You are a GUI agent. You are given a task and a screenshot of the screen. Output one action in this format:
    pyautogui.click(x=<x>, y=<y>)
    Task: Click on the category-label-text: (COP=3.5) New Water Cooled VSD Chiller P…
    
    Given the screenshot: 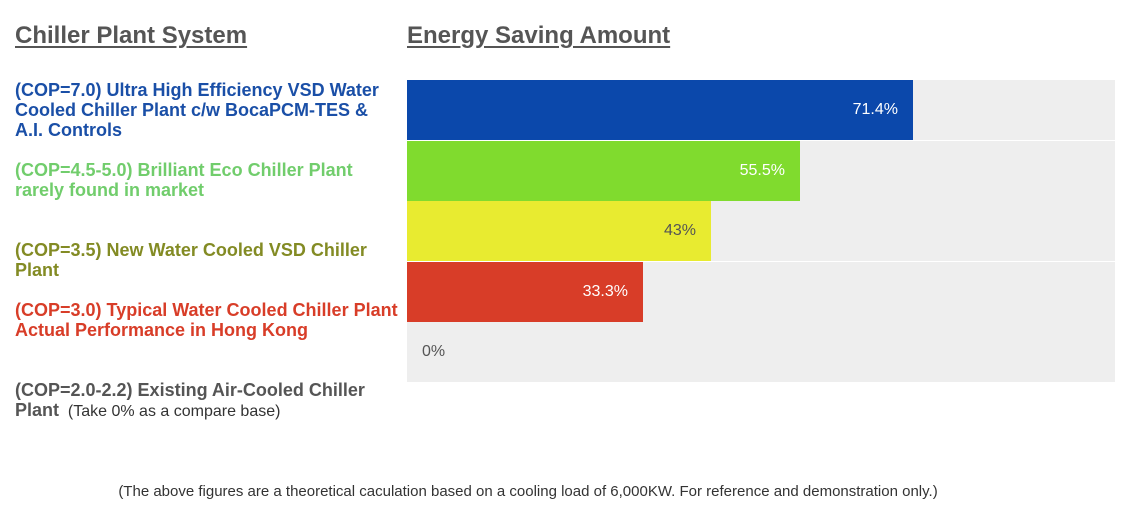 What is the action you would take?
    pyautogui.click(x=191, y=260)
    